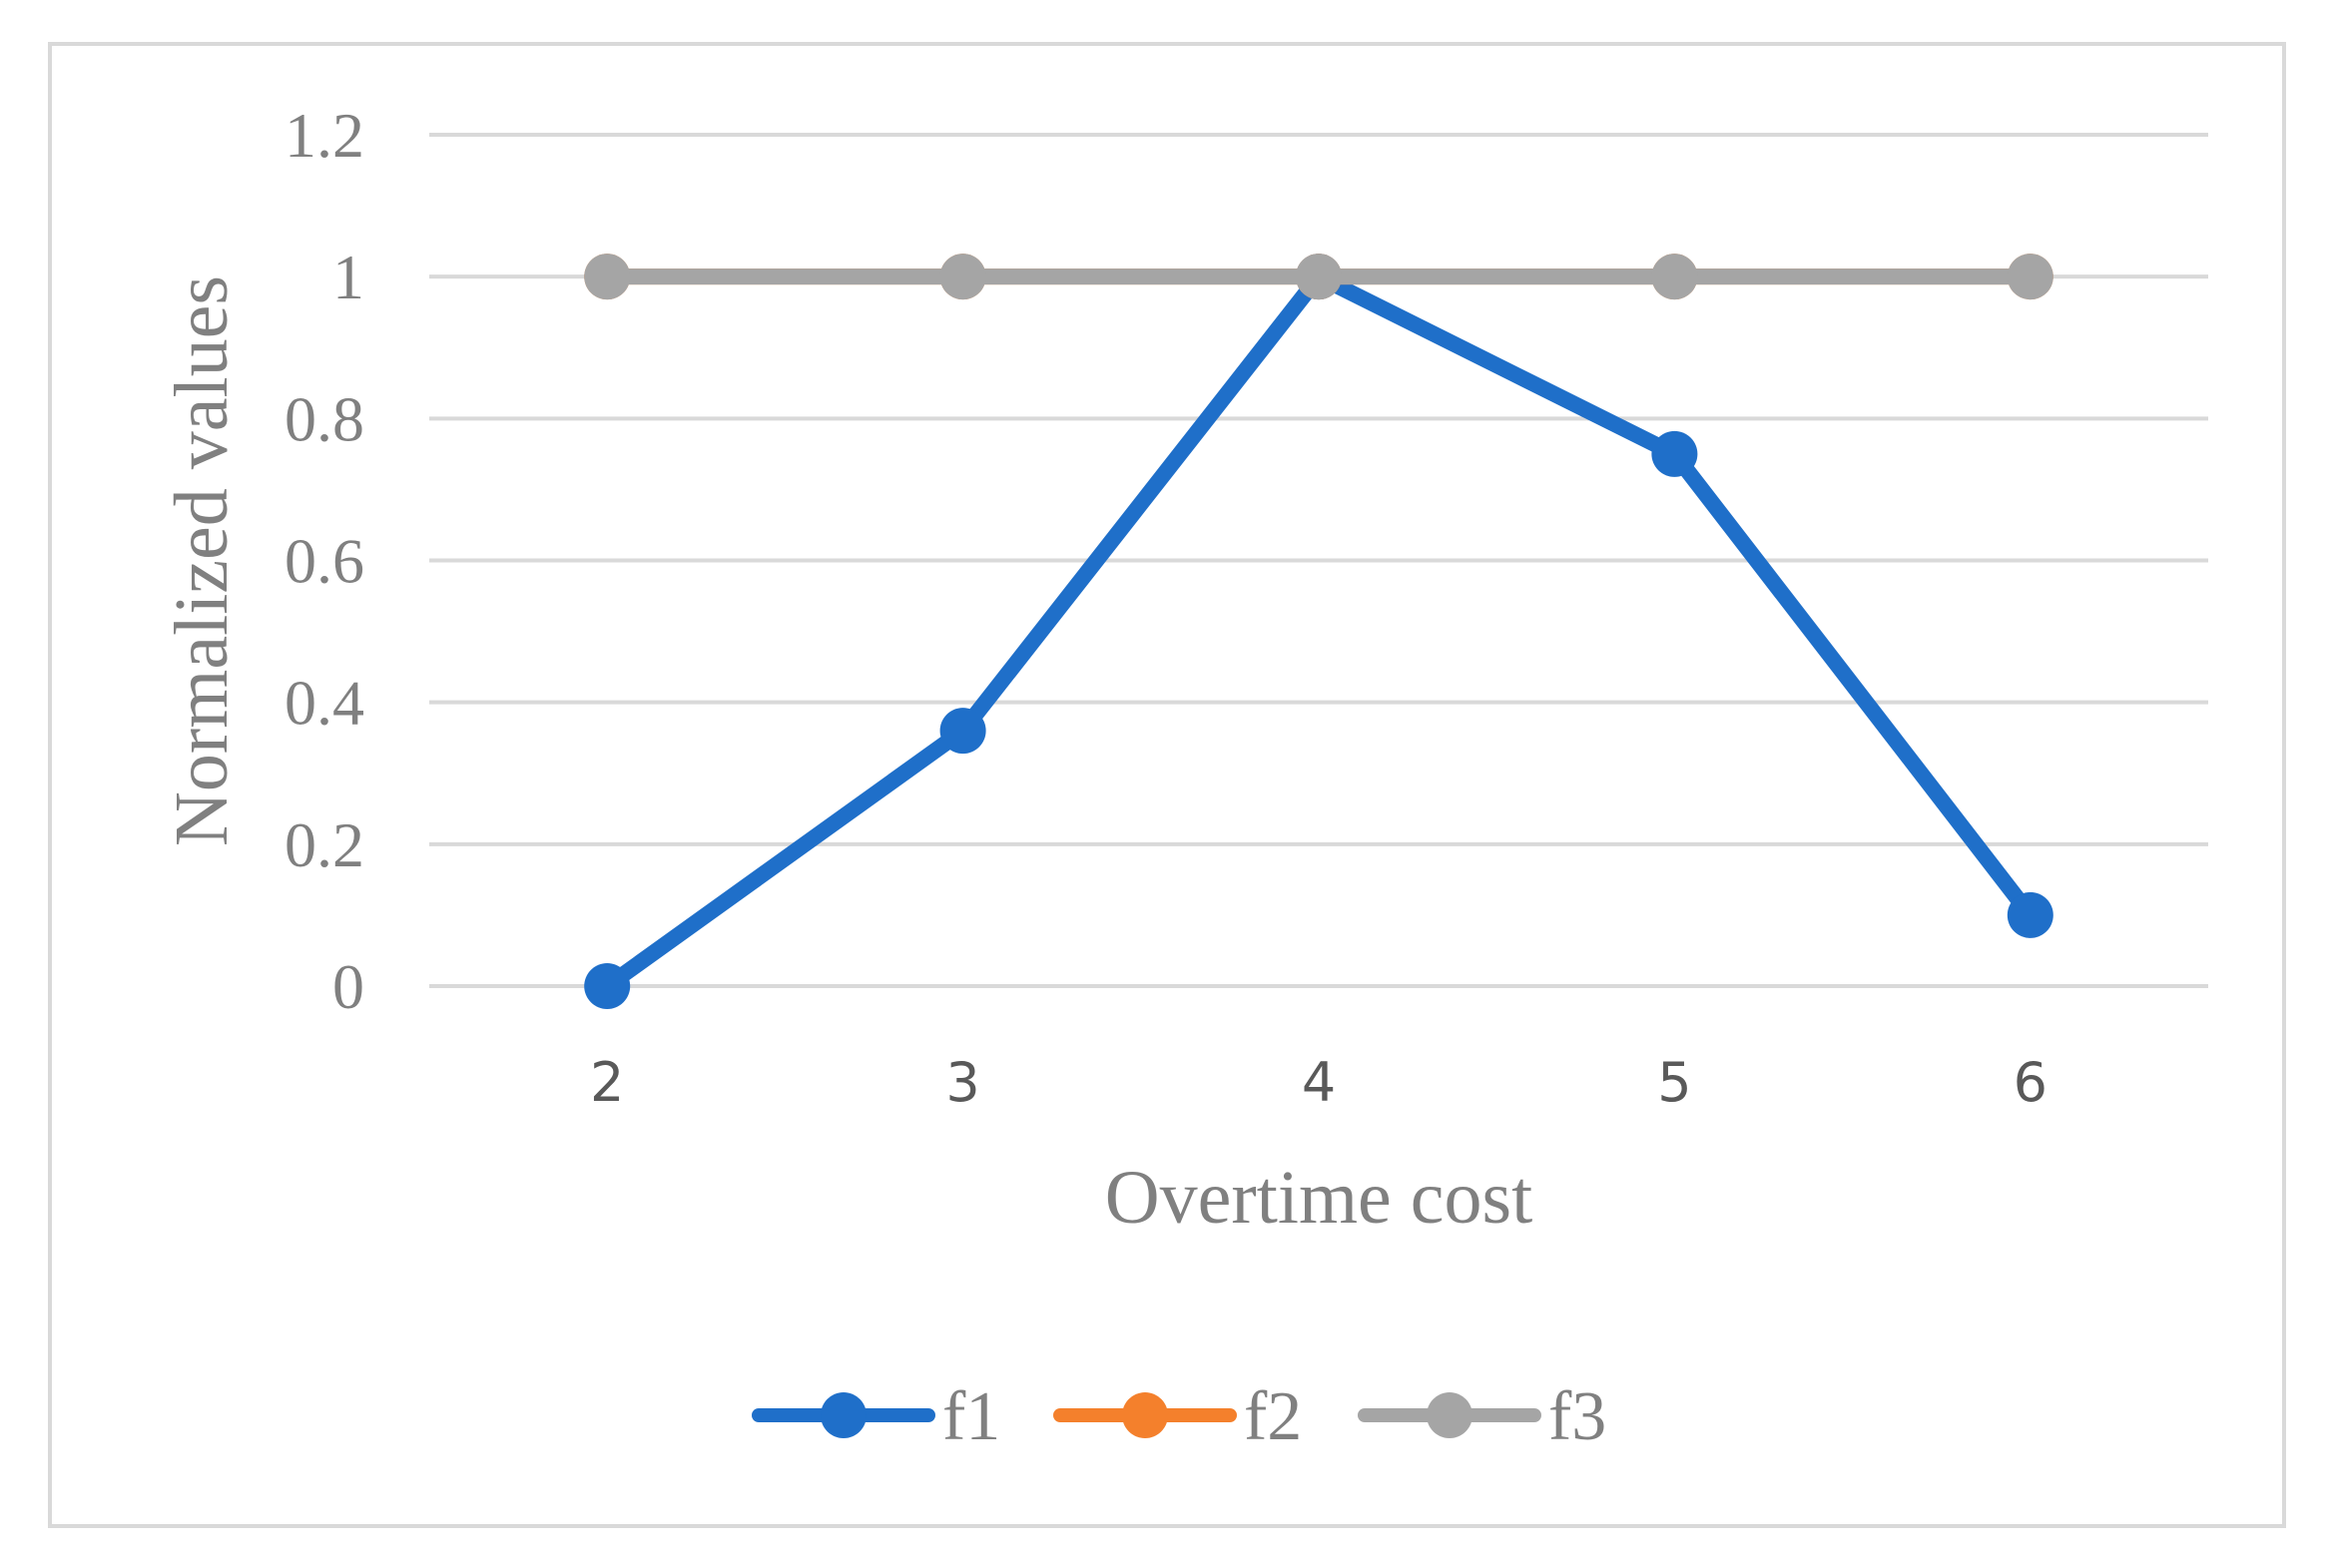 The image size is (2334, 1568). What do you see at coordinates (325, 418) in the screenshot?
I see `y-tick-label: 0.8` at bounding box center [325, 418].